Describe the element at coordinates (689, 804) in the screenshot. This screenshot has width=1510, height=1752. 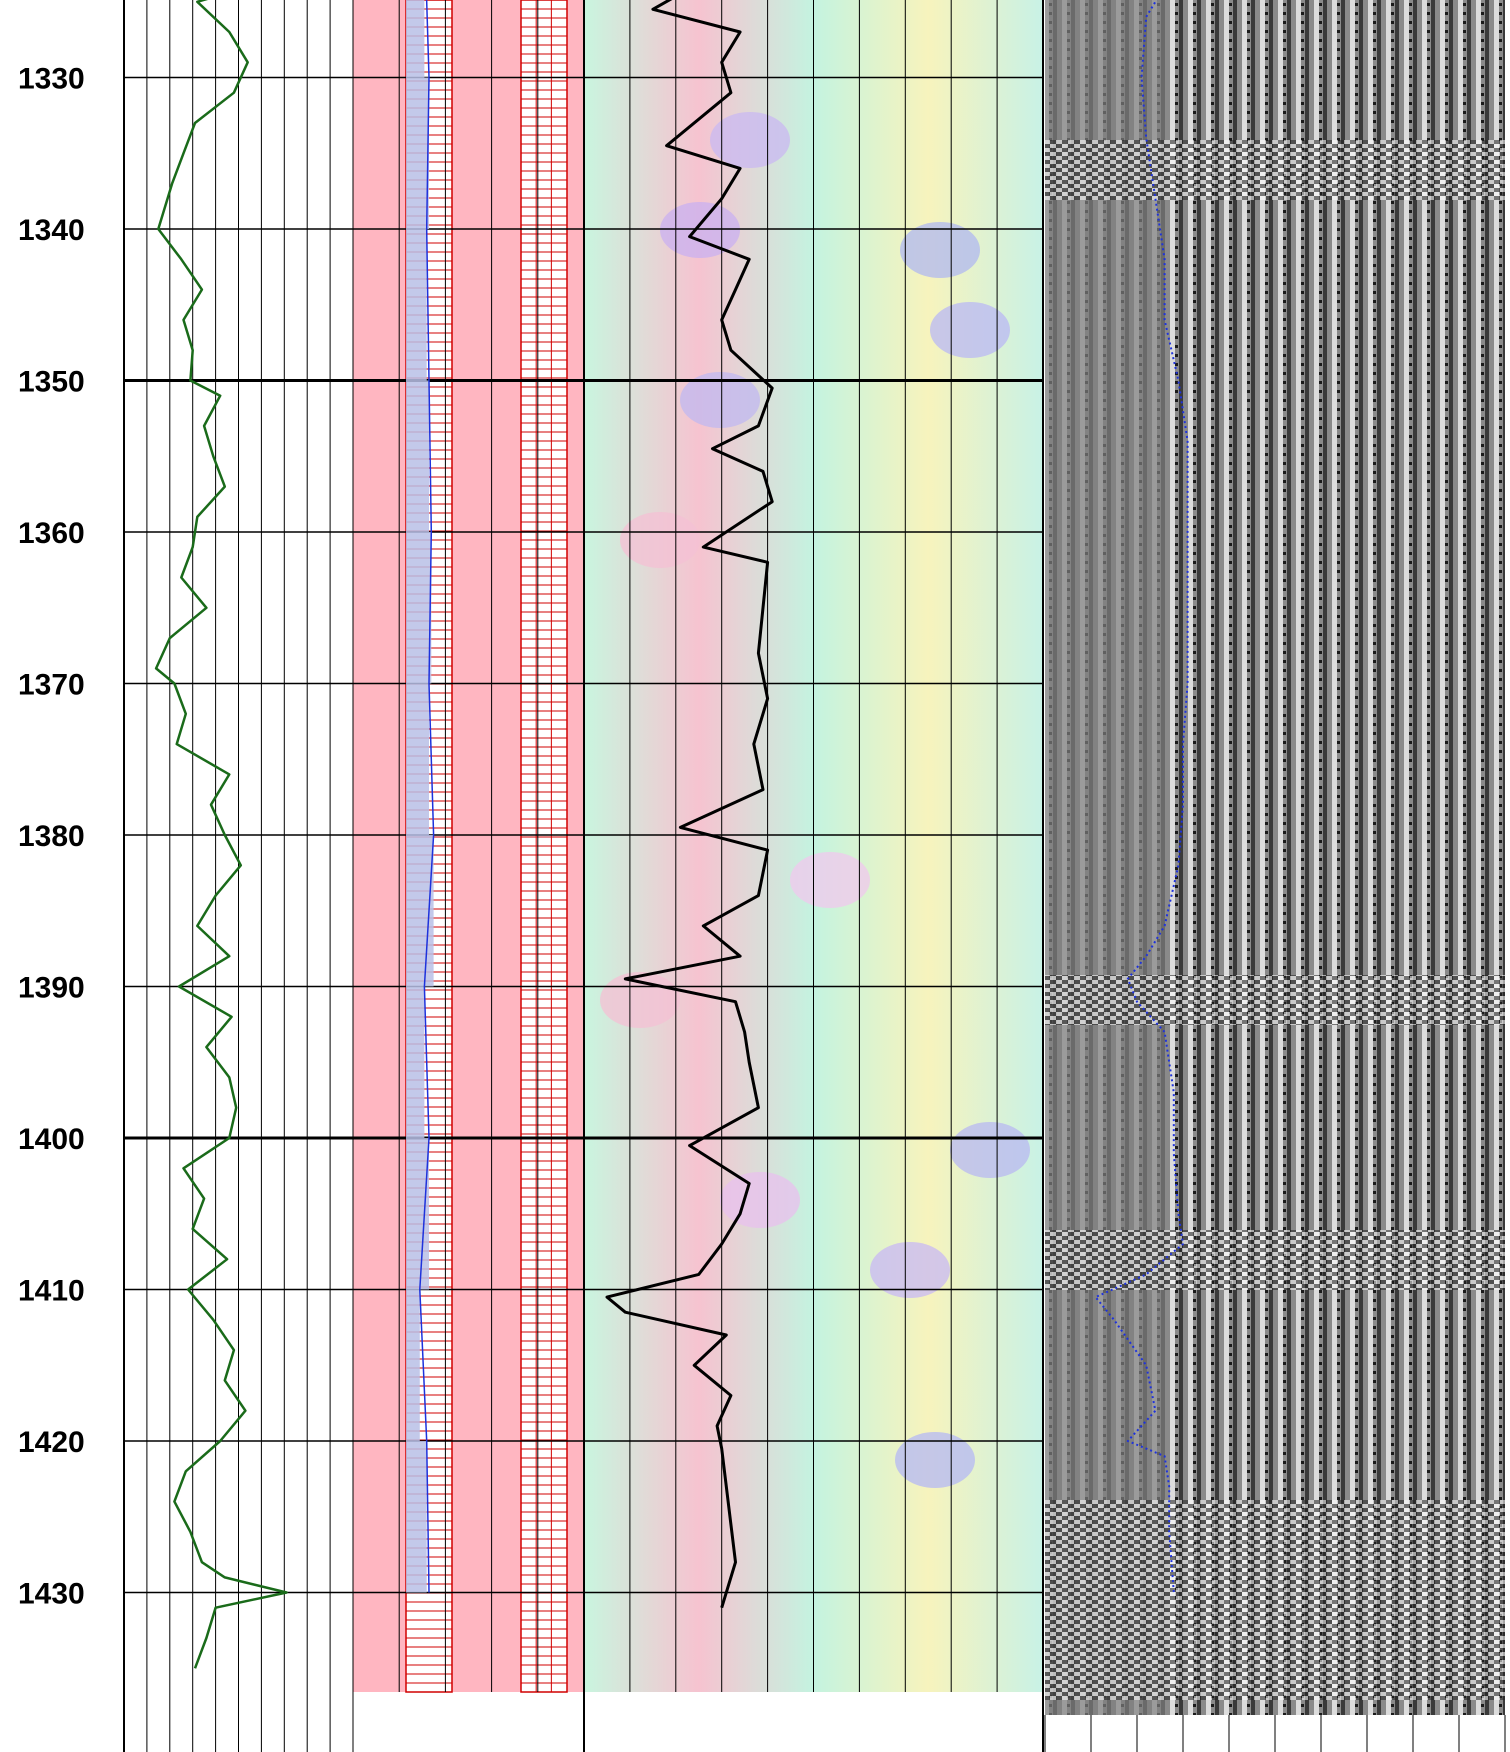
I see `image-track-curve` at that location.